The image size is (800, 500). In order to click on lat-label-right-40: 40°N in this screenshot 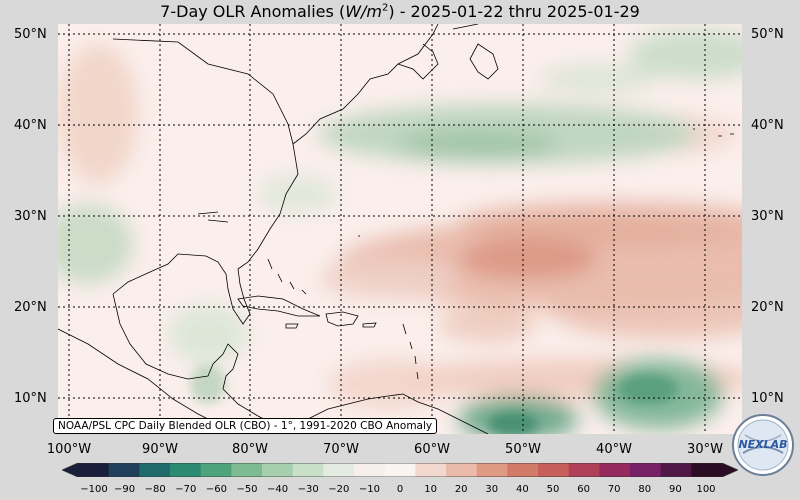, I will do `click(767, 125)`.